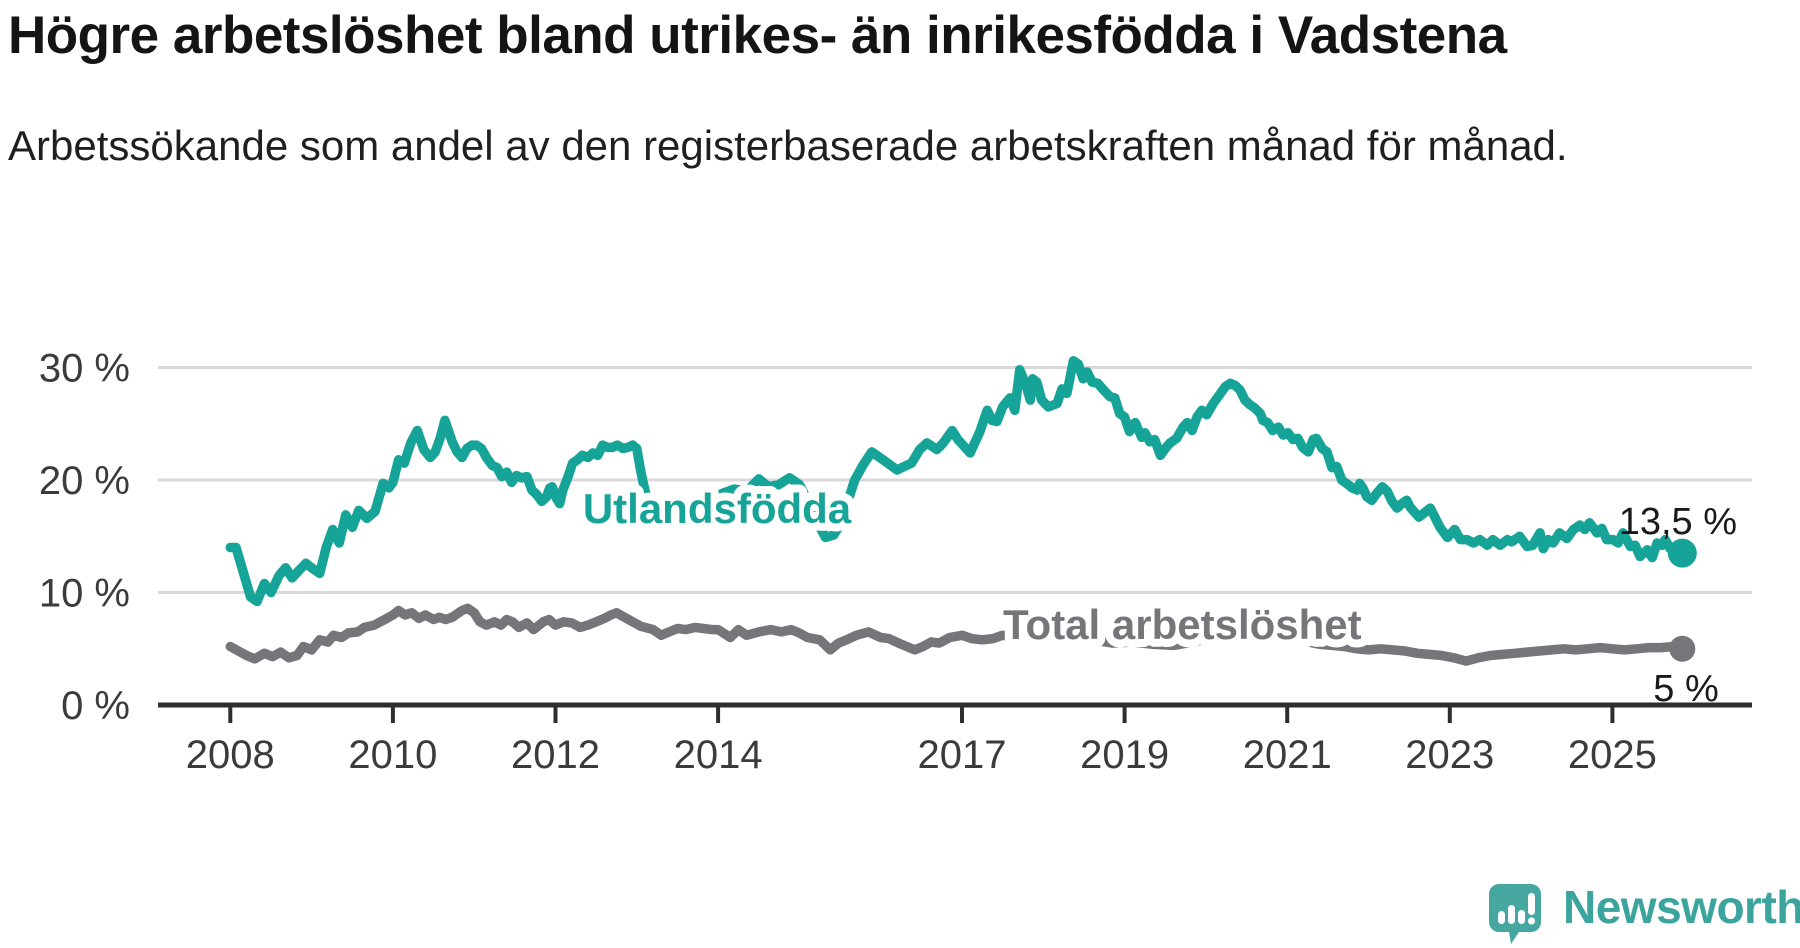  I want to click on x-tick-label-2021: 2021, so click(1287, 755).